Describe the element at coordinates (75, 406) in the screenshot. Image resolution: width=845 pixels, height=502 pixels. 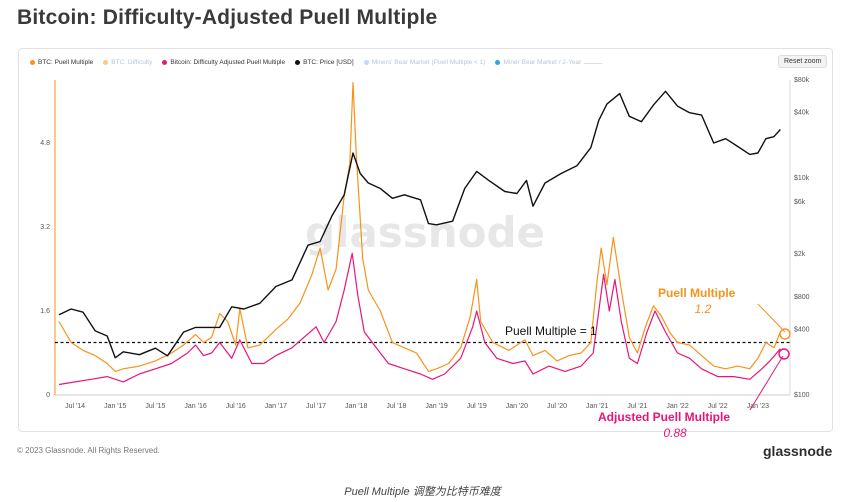
I see `x-tick-label: Jul '14` at that location.